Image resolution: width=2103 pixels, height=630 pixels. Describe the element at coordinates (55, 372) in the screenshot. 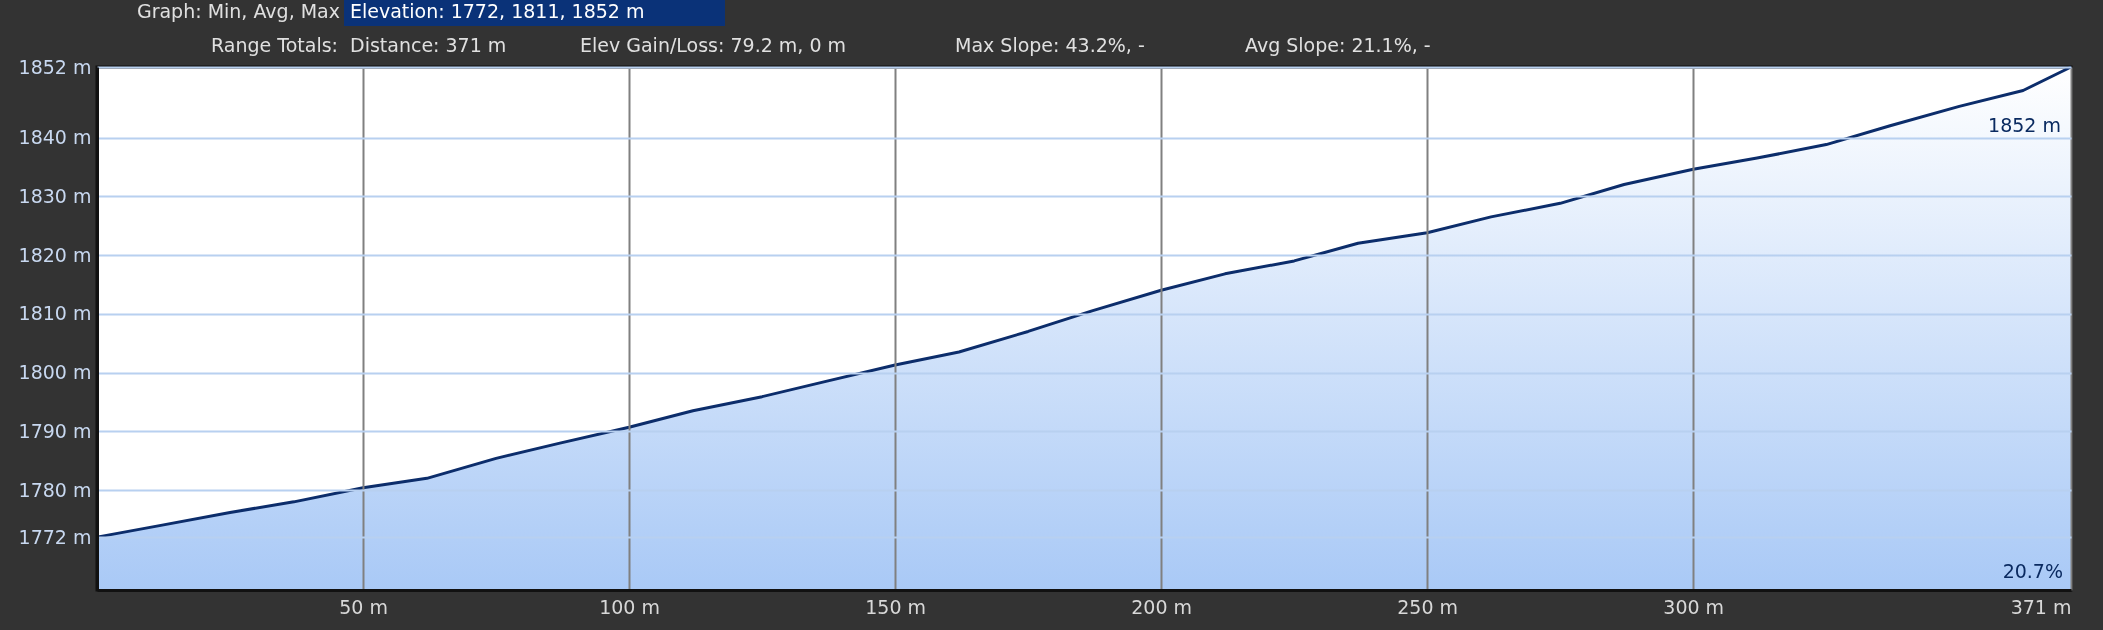

I see `y-tick-label: 1800 m` at that location.